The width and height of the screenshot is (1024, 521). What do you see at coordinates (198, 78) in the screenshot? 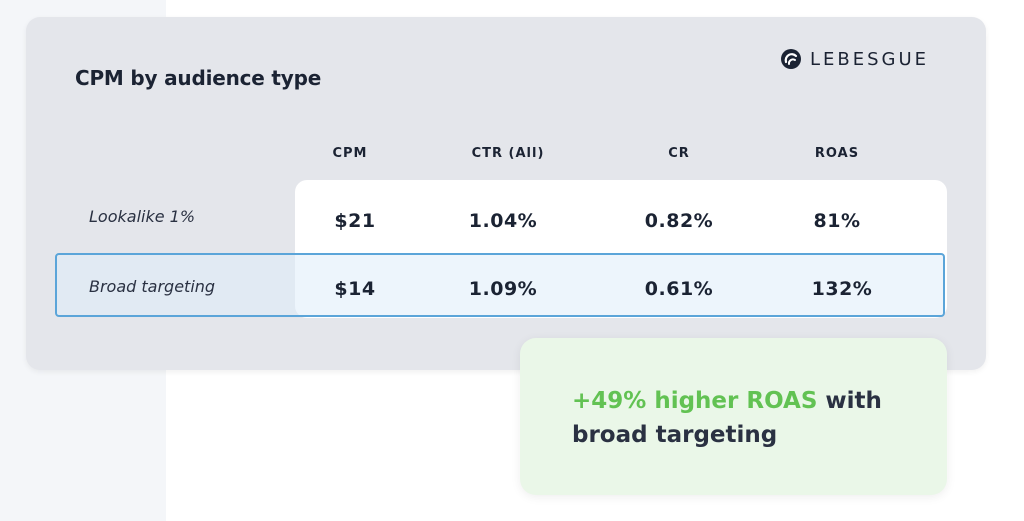
I see `card-title: CPM by audience type` at bounding box center [198, 78].